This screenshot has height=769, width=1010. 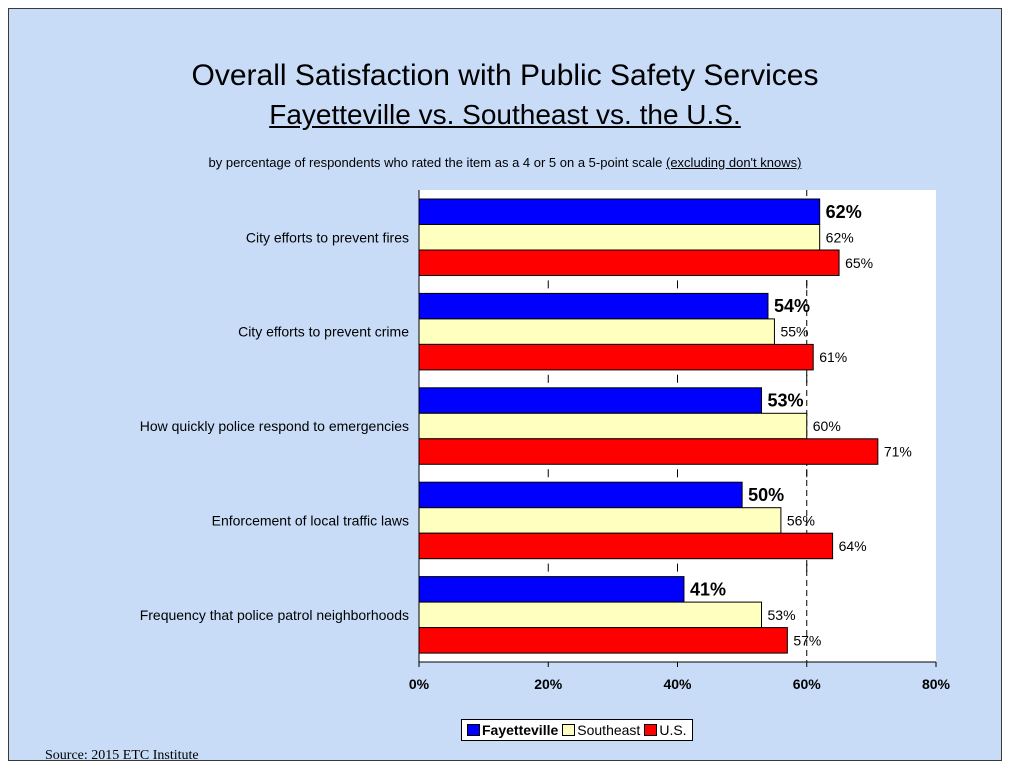 I want to click on legend: Fayetteville Southeast U.S., so click(x=577, y=730).